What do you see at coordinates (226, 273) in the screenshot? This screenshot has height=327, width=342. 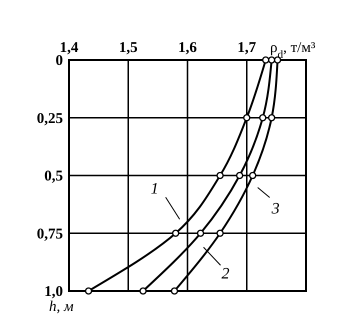 I see `legend-label: 2` at bounding box center [226, 273].